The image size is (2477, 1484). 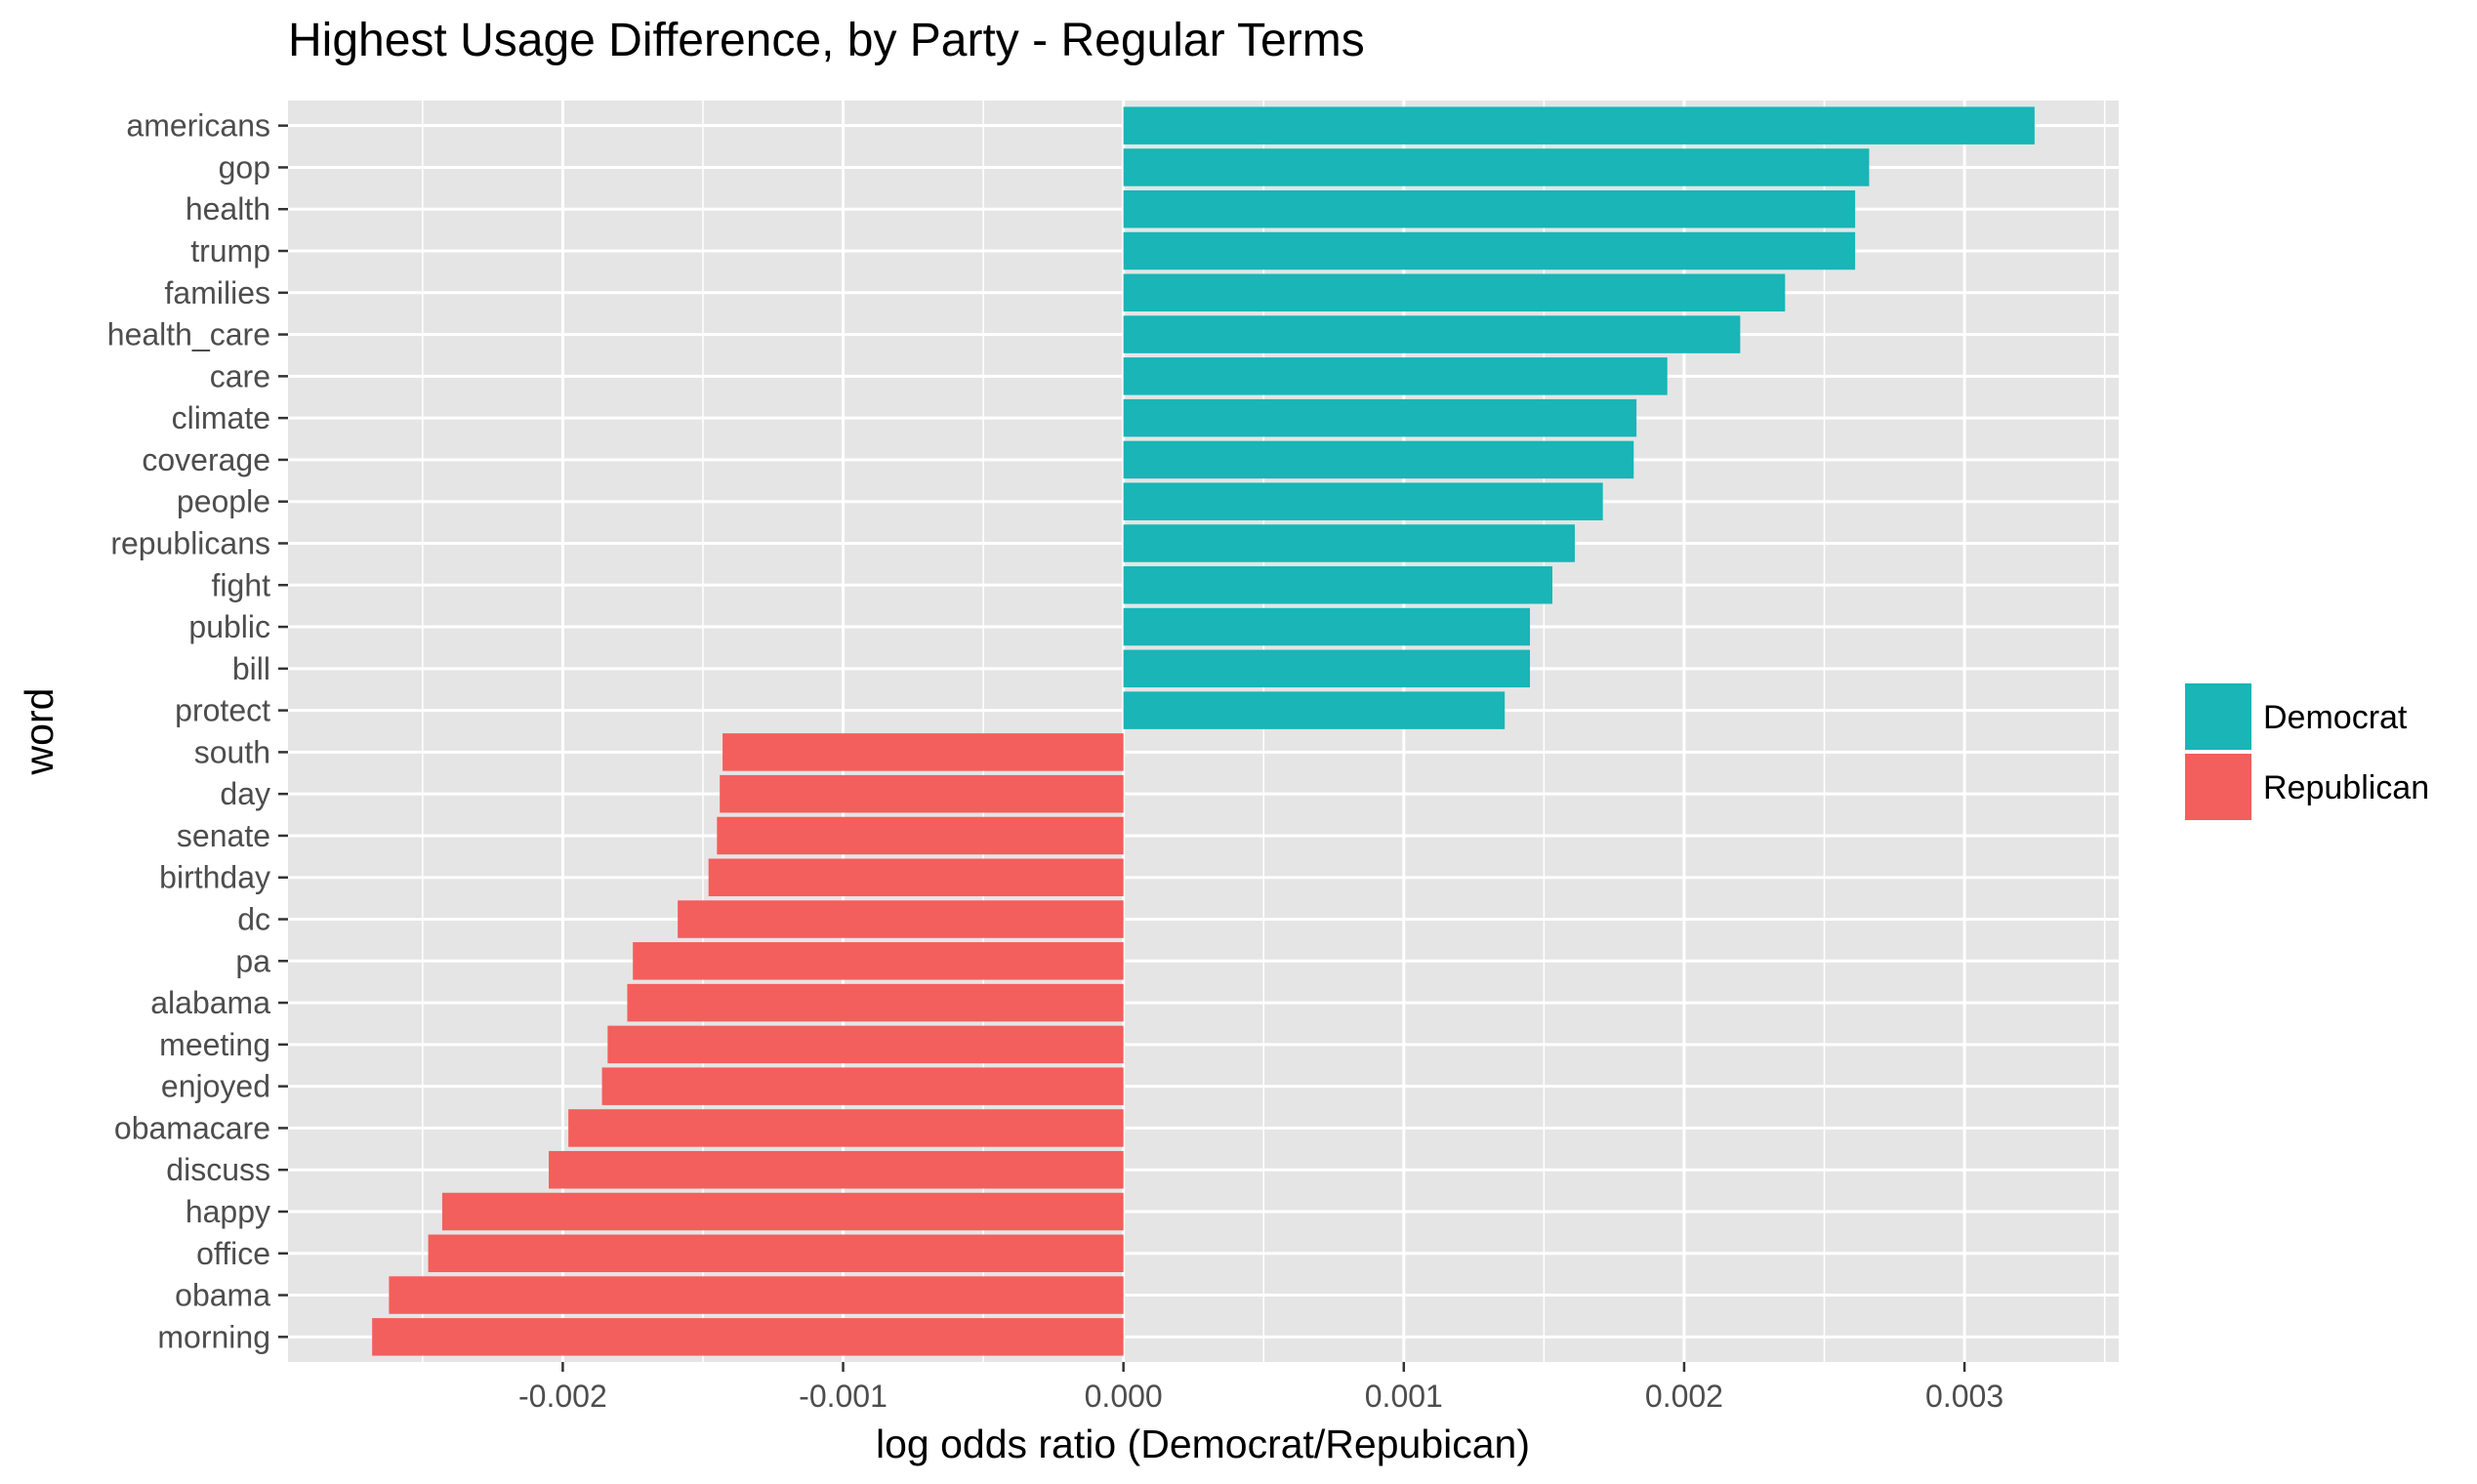 What do you see at coordinates (39, 732) in the screenshot?
I see `y-axis-title: word` at bounding box center [39, 732].